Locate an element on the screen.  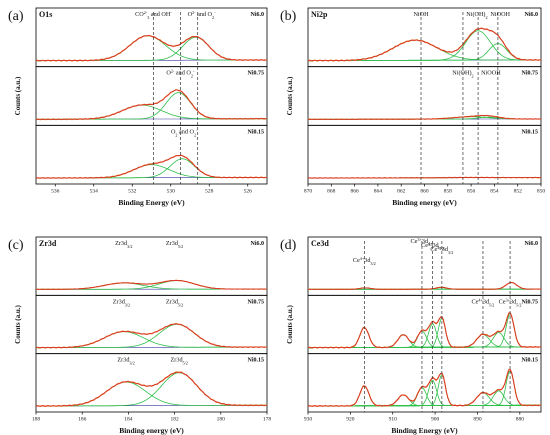
panel-title: Zr3d is located at coordinates (48, 243).